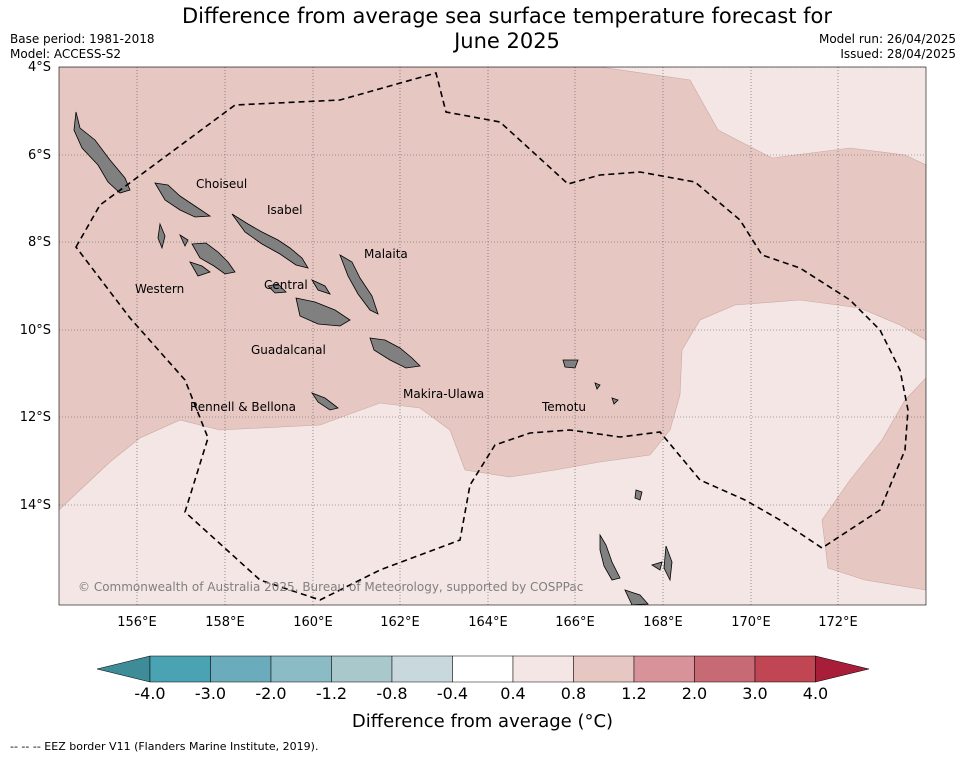 Image resolution: width=965 pixels, height=758 pixels. Describe the element at coordinates (482, 721) in the screenshot. I see `colorbar-label: Difference from average (°C)` at that location.